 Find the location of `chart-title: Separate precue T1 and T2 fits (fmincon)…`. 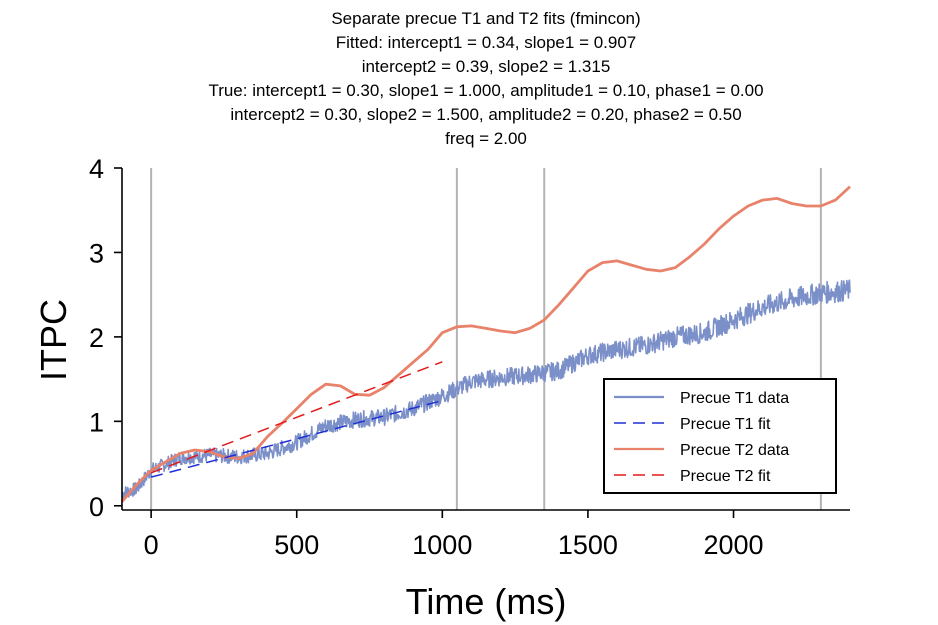

chart-title: Separate precue T1 and T2 fits (fmincon)… is located at coordinates (485, 78).